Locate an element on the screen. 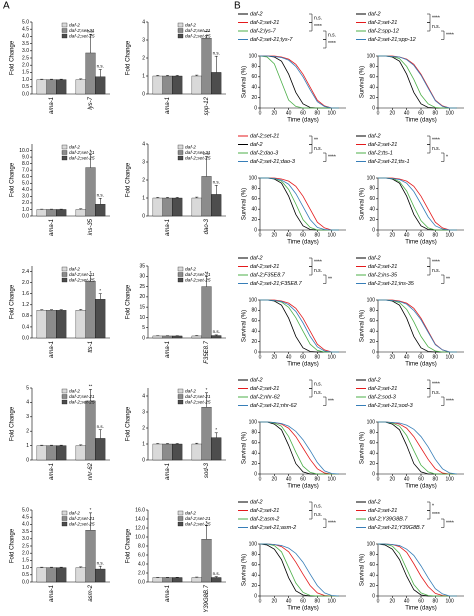 The image size is (474, 616). y-tick-label: 20 is located at coordinates (372, 586).